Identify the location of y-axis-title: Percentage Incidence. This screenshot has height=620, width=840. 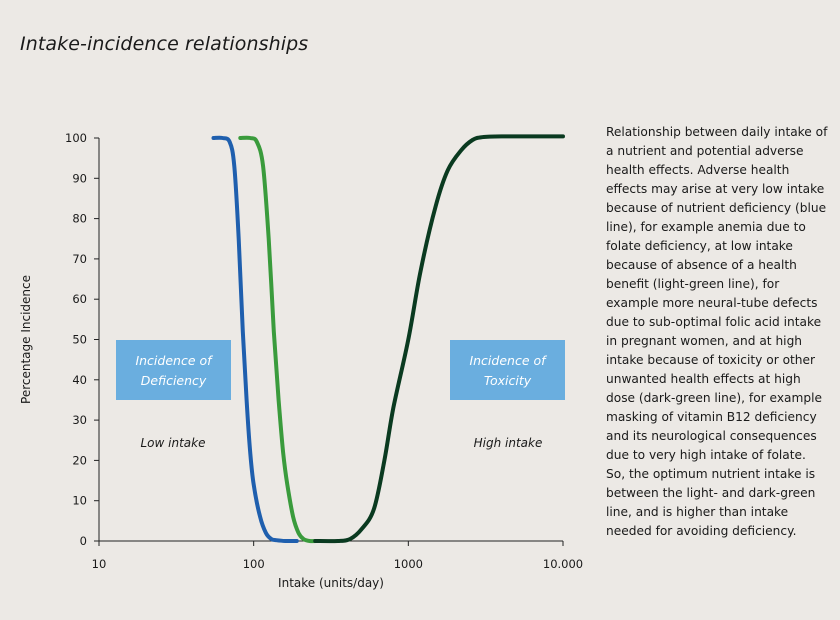
(26, 339).